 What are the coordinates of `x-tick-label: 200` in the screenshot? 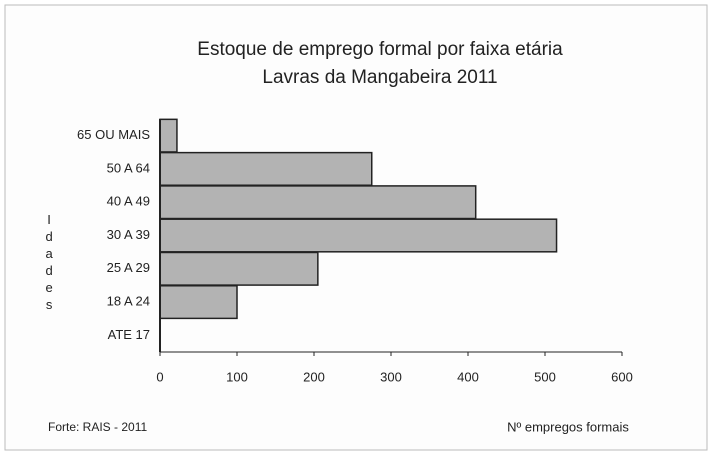 It's located at (314, 376).